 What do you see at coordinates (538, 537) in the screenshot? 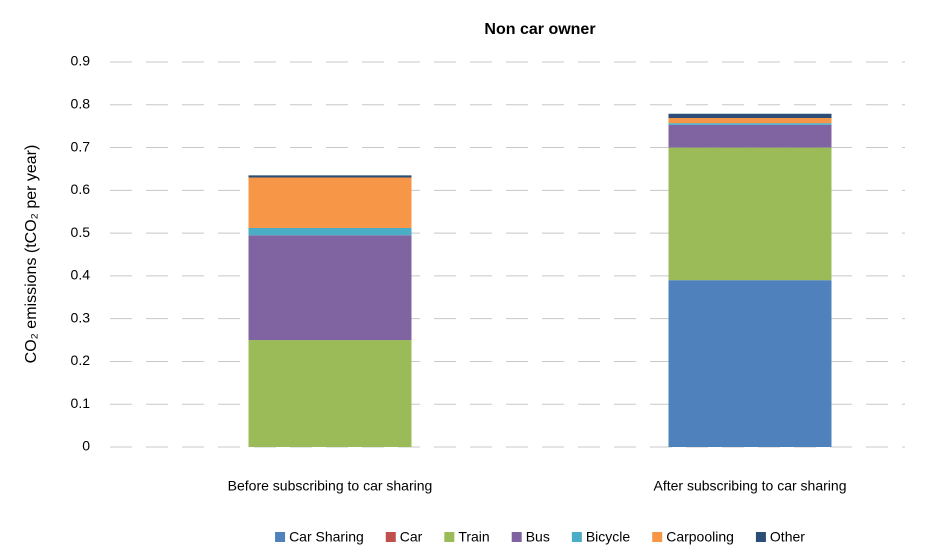
I see `legend-label: Bus` at bounding box center [538, 537].